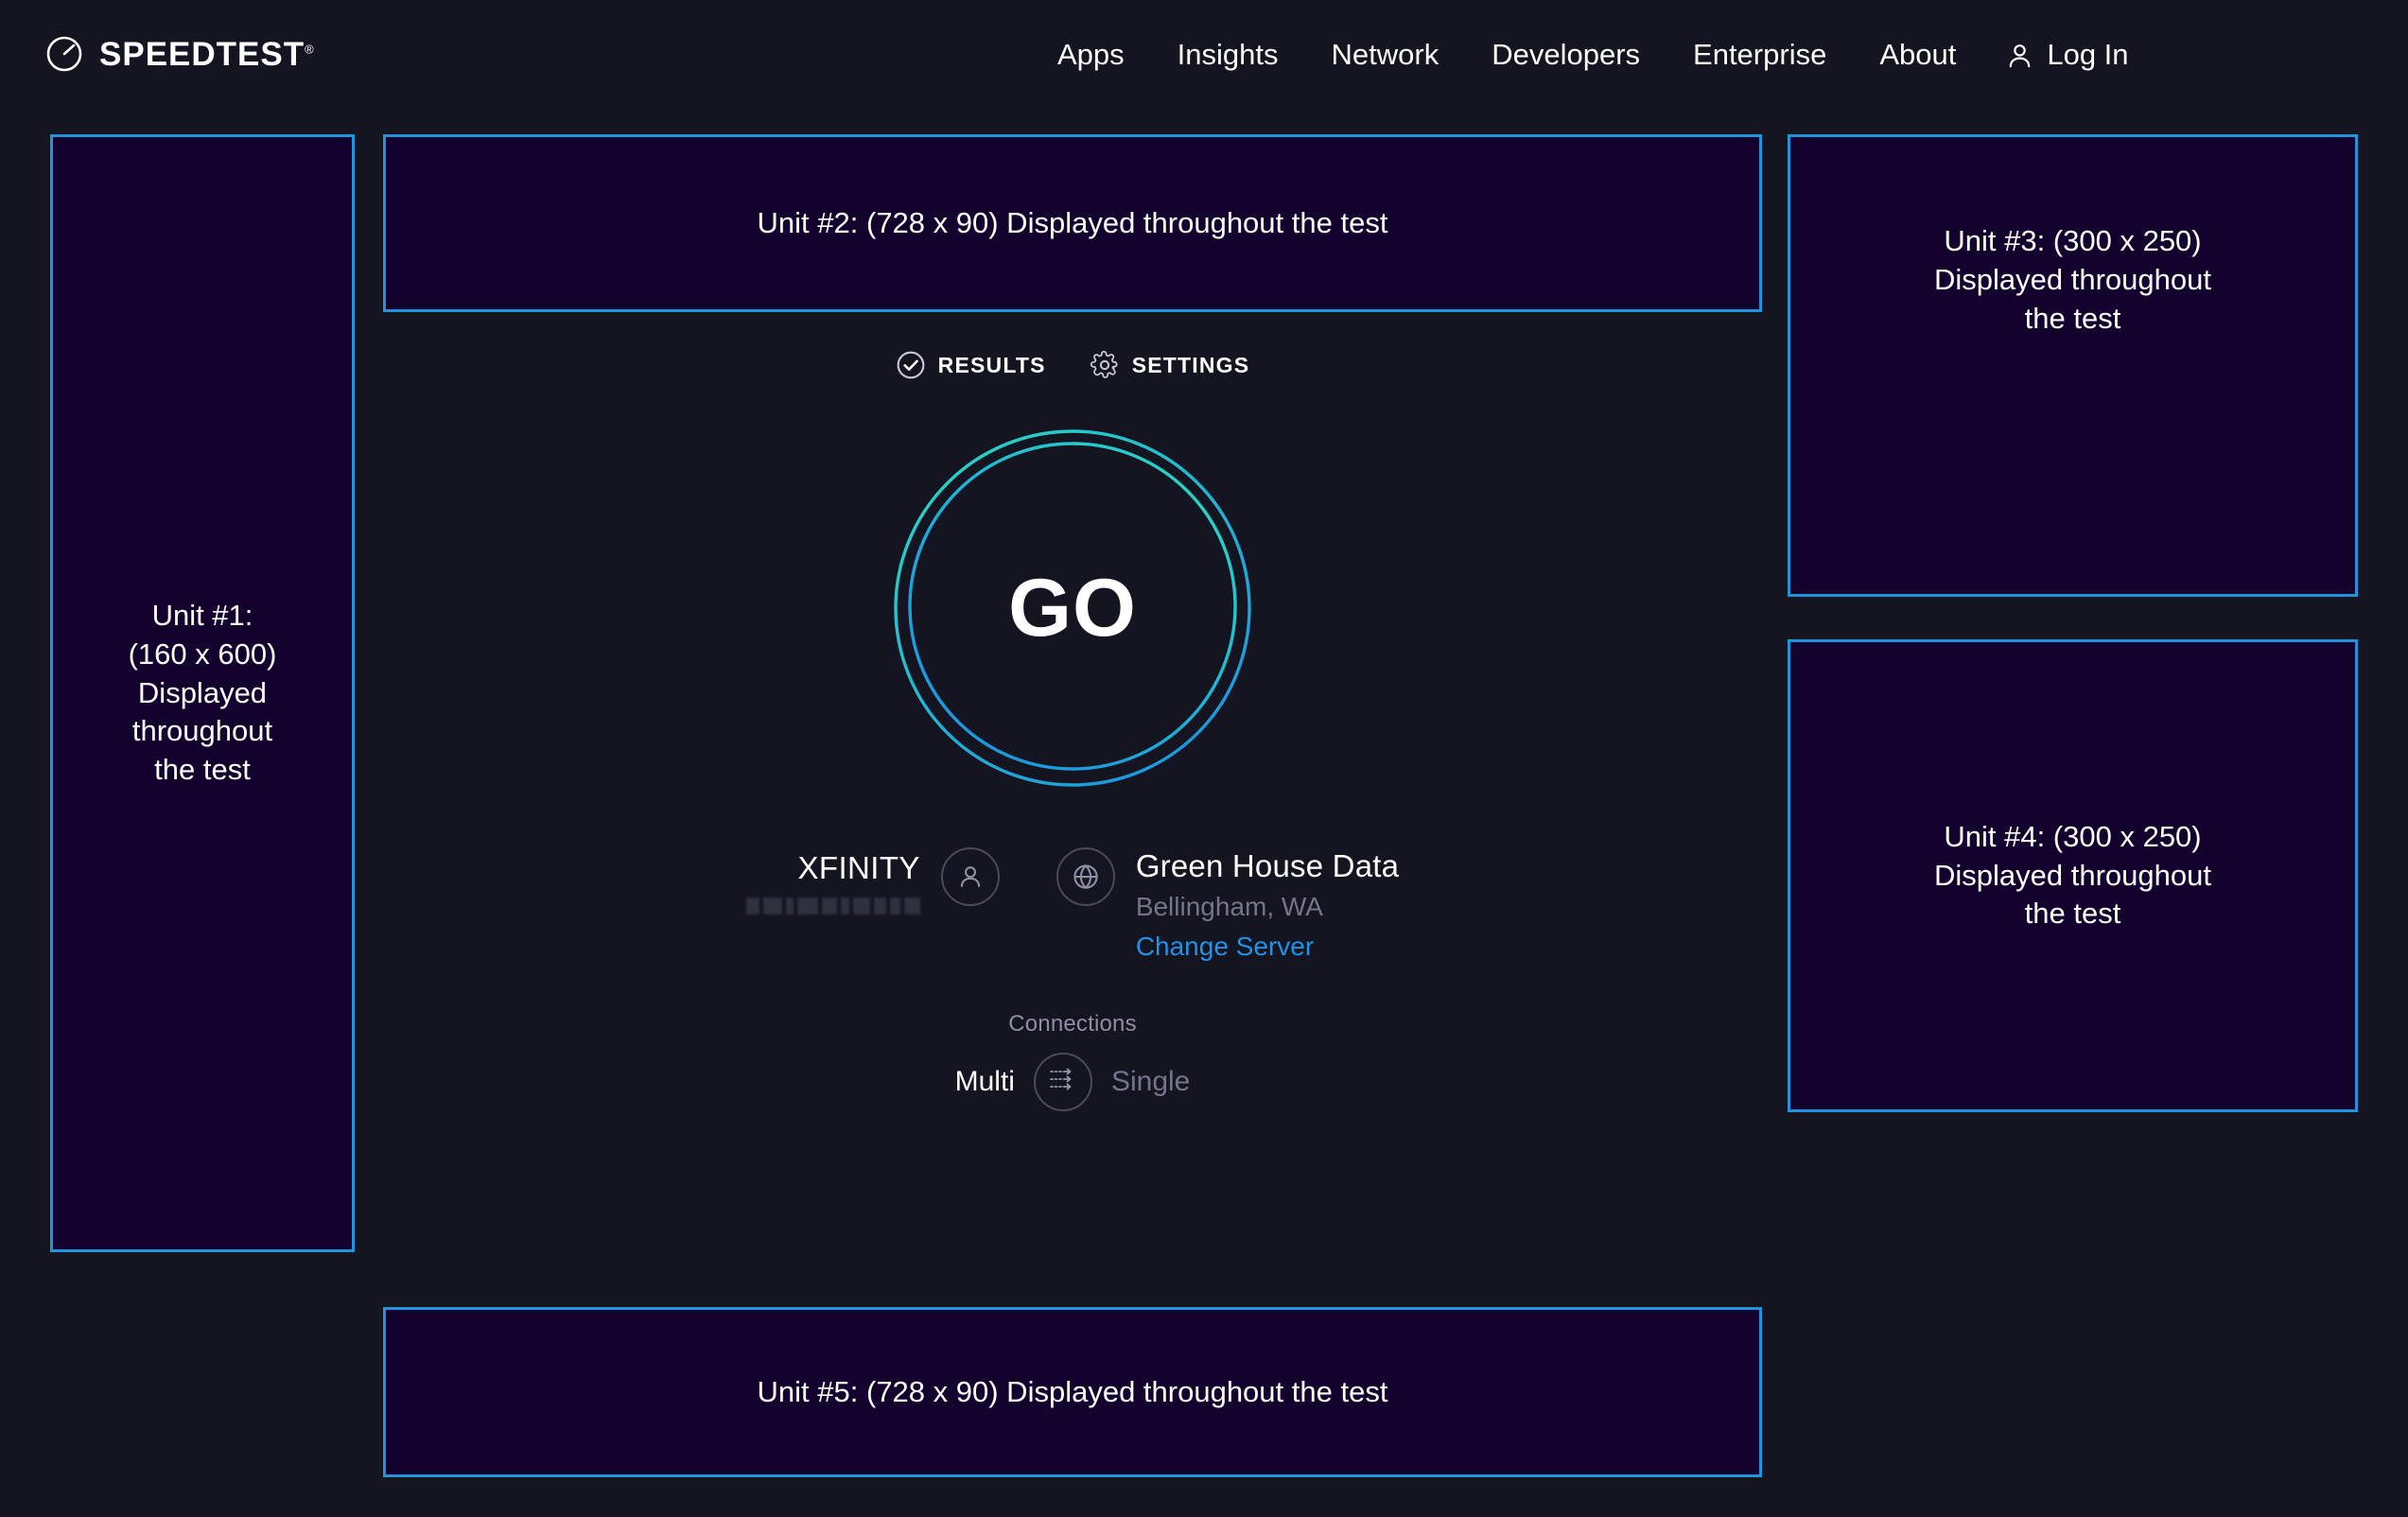  I want to click on connection-info-row: XFINITY, so click(1073, 904).